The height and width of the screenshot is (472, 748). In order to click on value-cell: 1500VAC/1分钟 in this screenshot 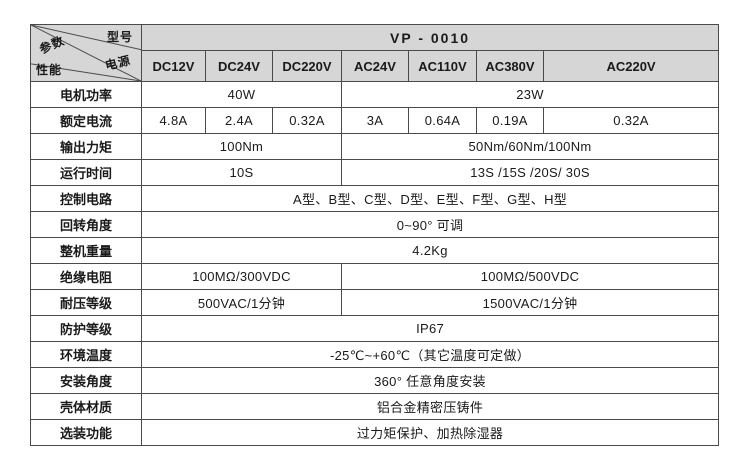, I will do `click(530, 302)`.